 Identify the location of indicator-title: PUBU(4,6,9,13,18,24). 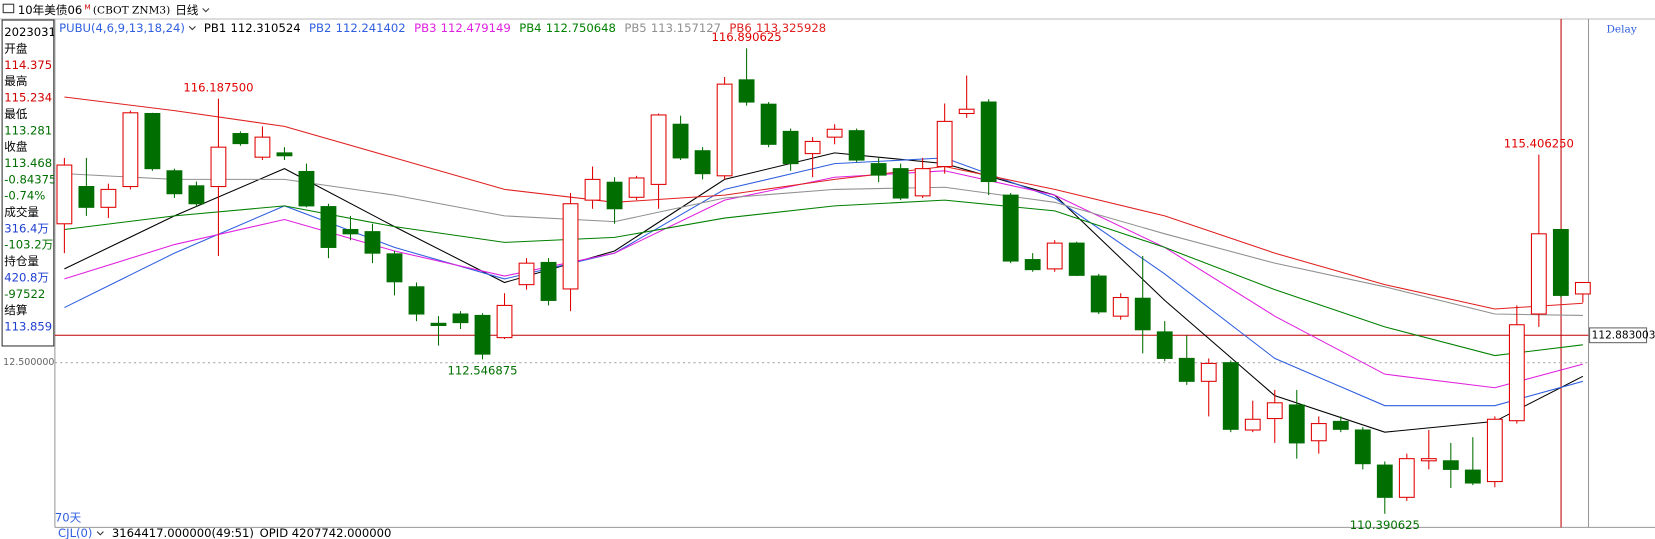
(122, 28).